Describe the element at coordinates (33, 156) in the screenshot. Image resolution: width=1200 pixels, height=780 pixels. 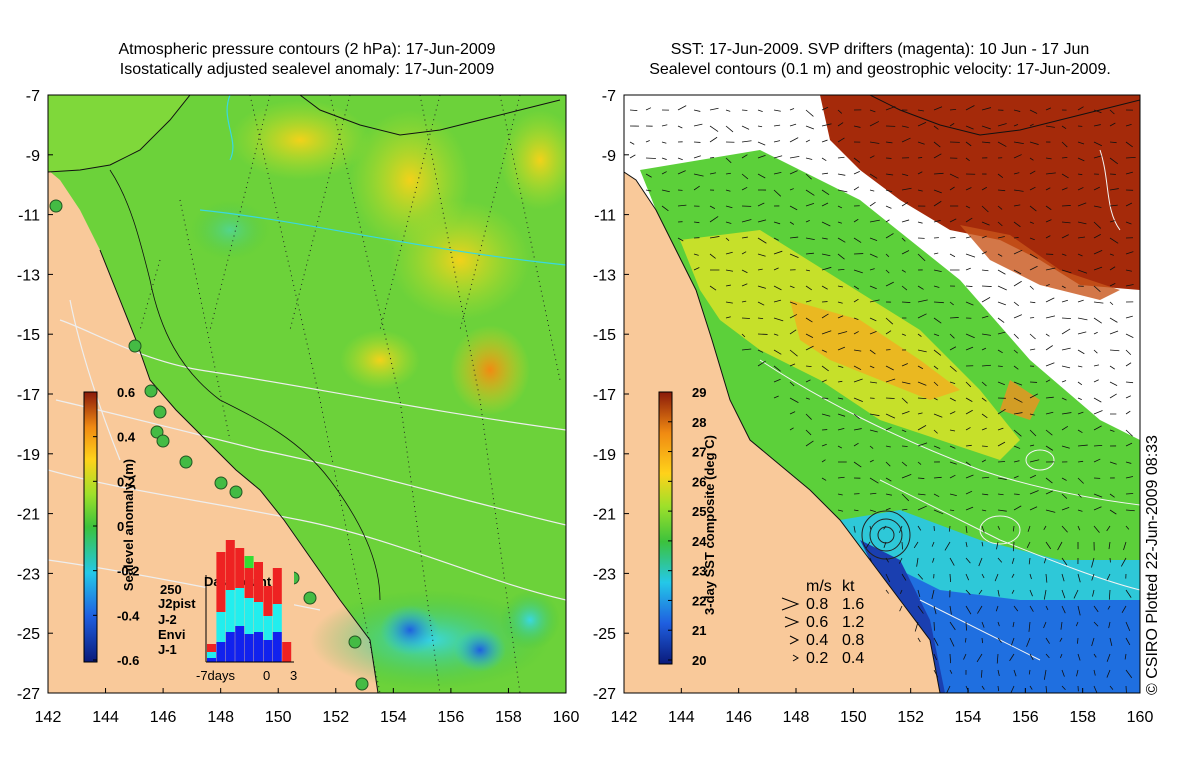
I see `y-tick-label: -9` at that location.